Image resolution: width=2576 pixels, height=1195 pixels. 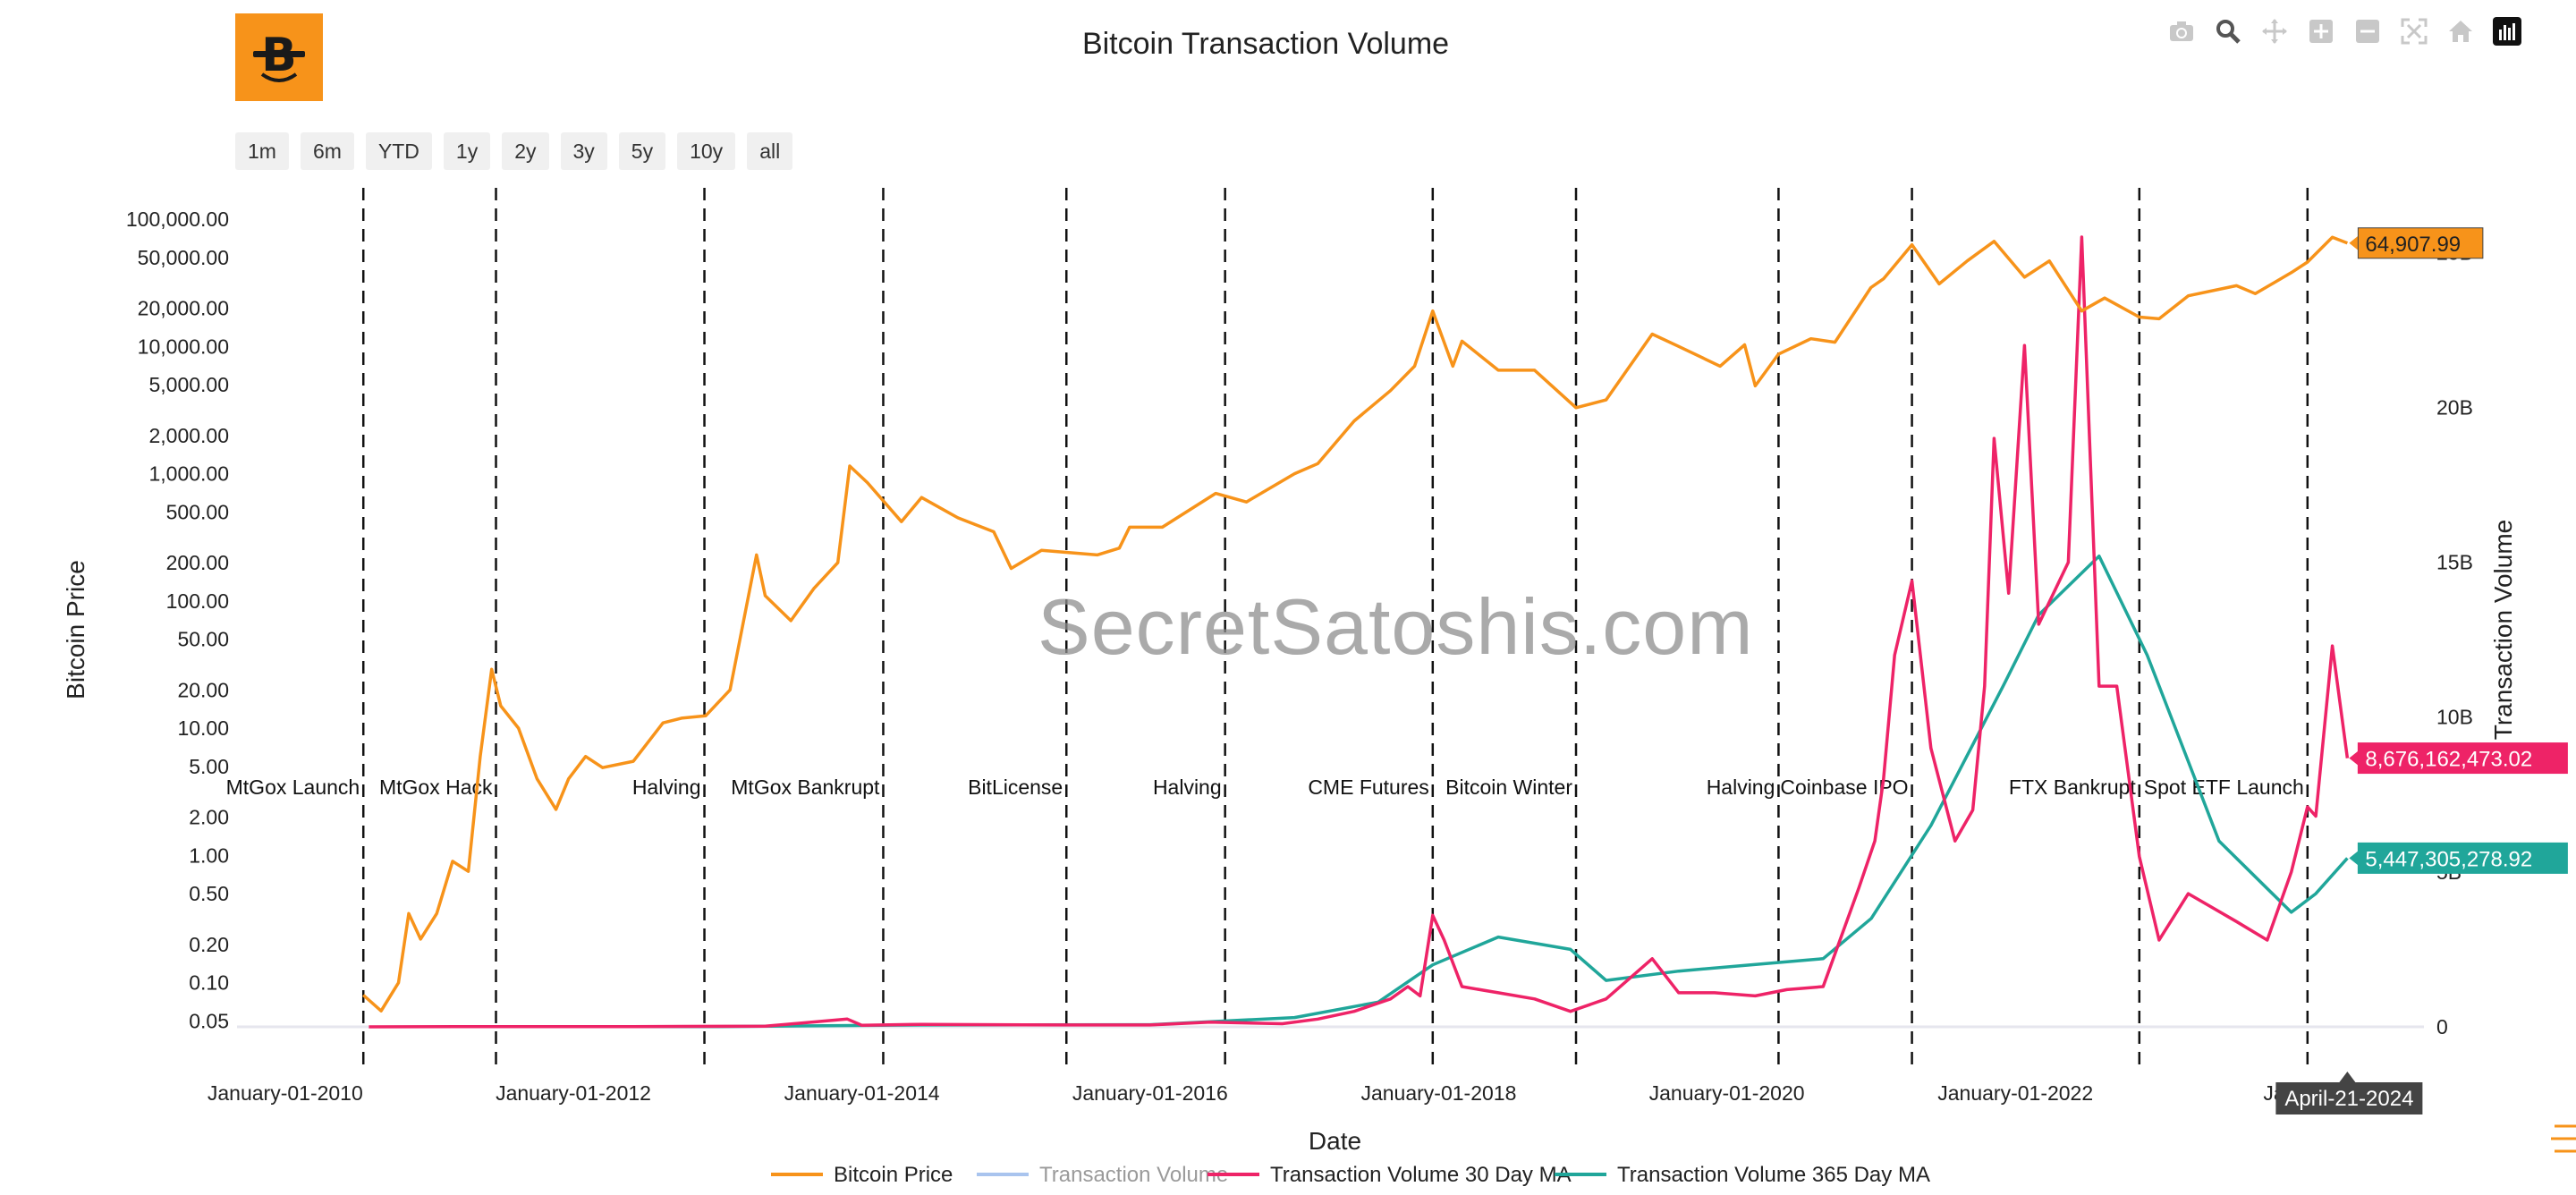 What do you see at coordinates (197, 562) in the screenshot?
I see `y-left-tick-label: 200.00` at bounding box center [197, 562].